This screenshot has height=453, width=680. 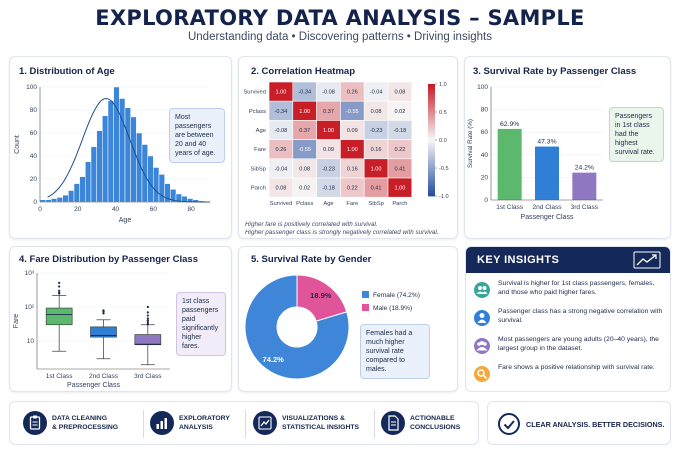 I want to click on page-title: EXPLORATORY DATA ANALYSIS – SAMPLE, so click(x=340, y=18).